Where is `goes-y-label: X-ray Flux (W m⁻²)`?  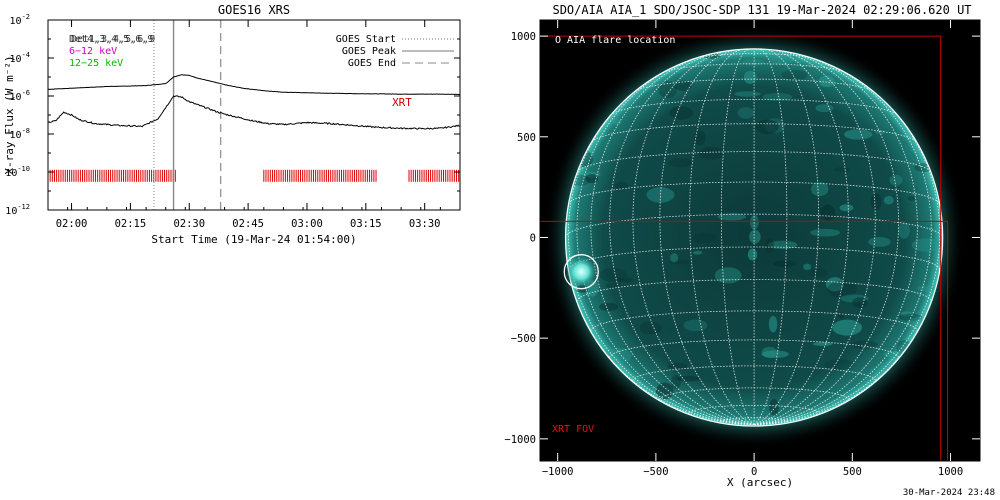
goes-y-label: X-ray Flux (W m⁻²) is located at coordinates (9, 114).